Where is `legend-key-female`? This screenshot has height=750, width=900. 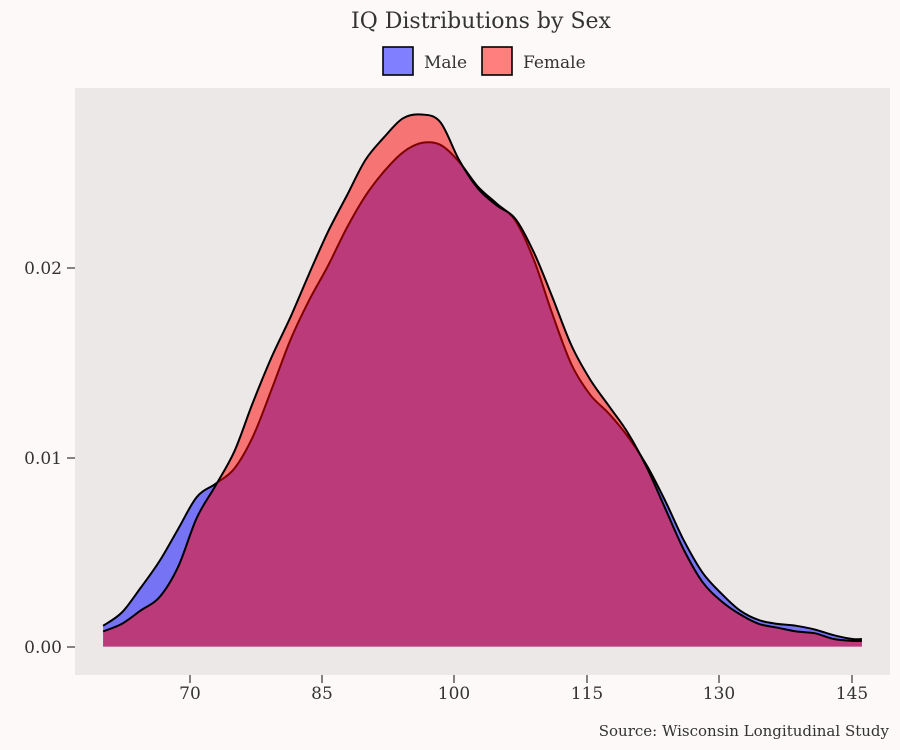 legend-key-female is located at coordinates (497, 61).